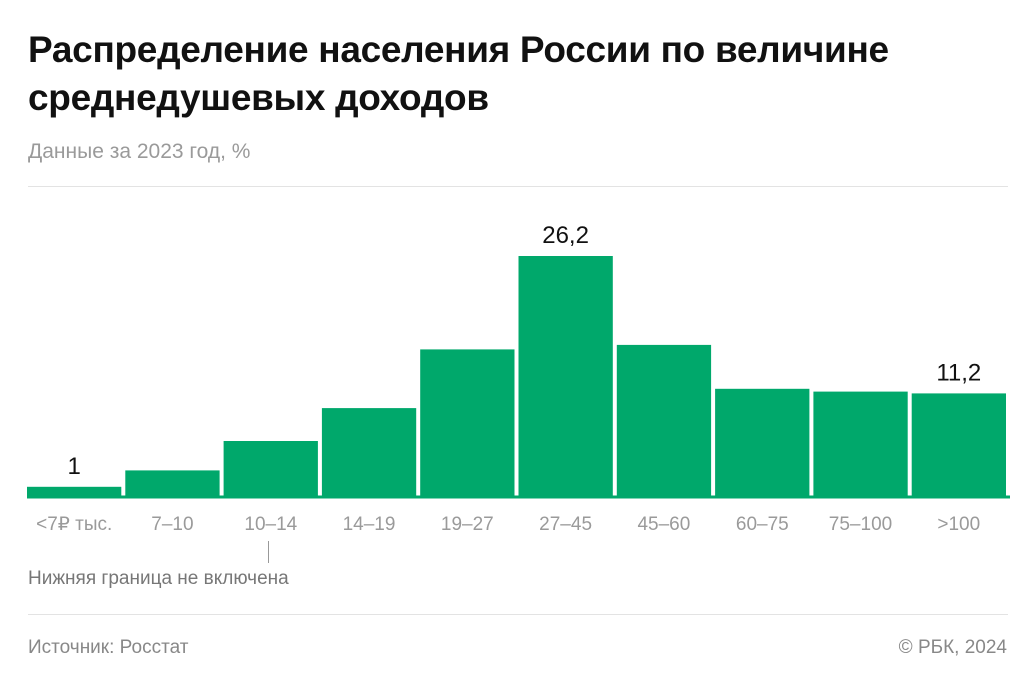 The height and width of the screenshot is (674, 1029). Describe the element at coordinates (139, 151) in the screenshot. I see `chart-subtitle: Данные за 2023 год, %` at that location.